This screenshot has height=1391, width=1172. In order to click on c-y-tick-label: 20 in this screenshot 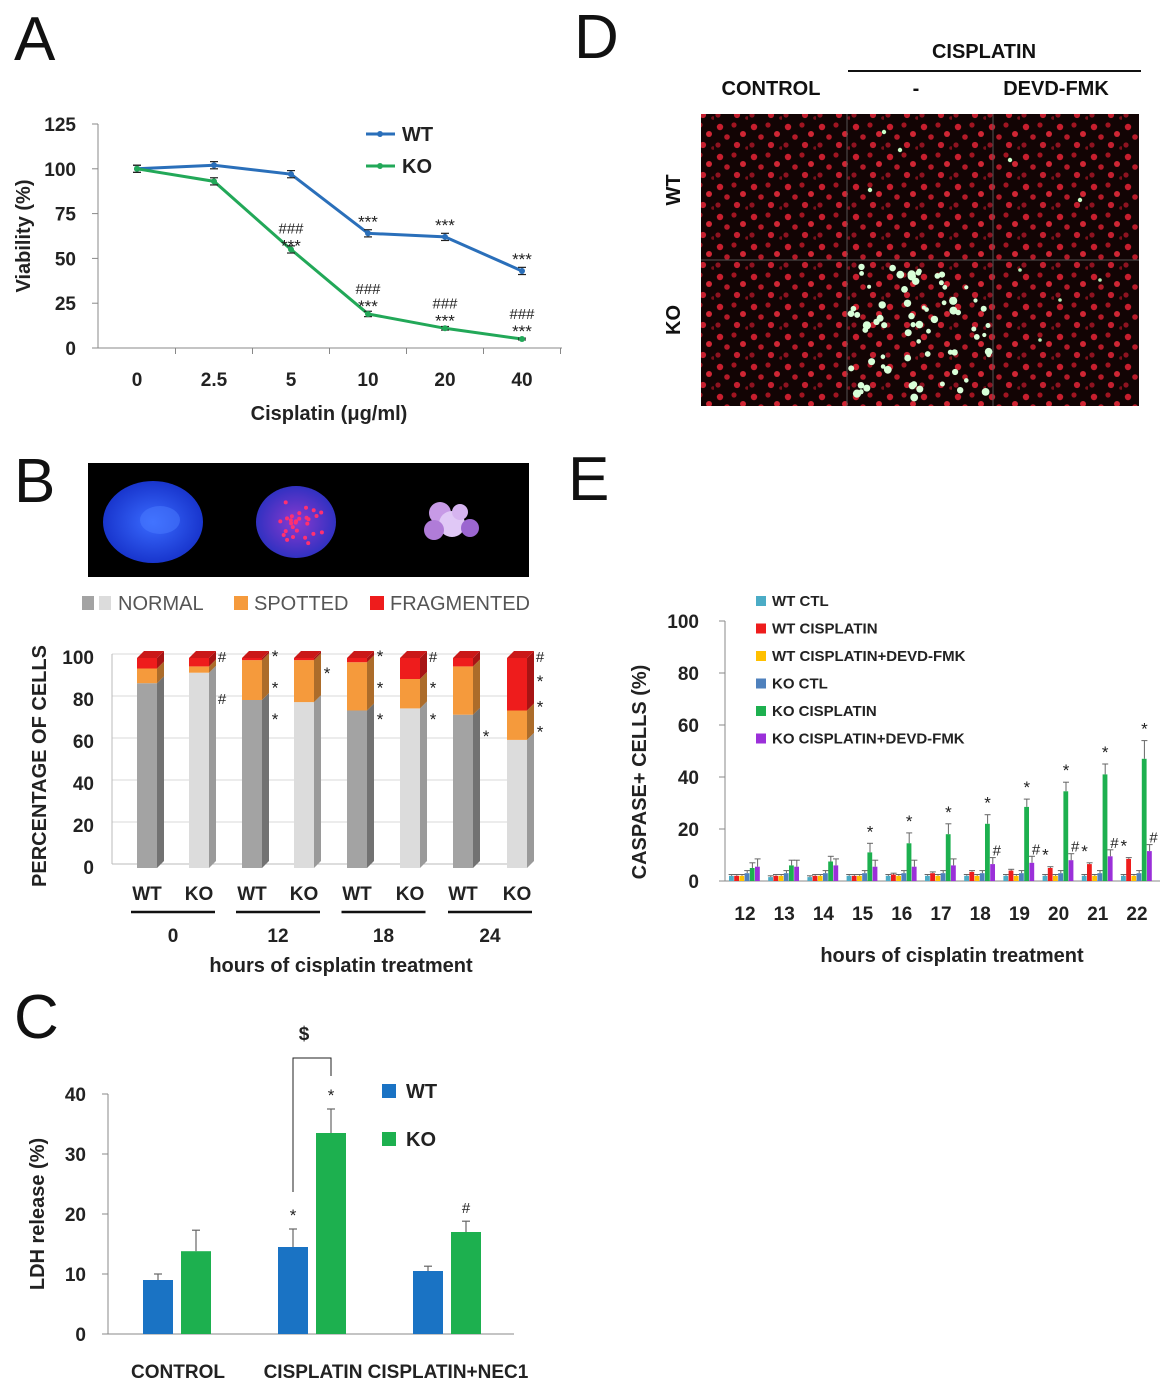, I will do `click(75, 1215)`.